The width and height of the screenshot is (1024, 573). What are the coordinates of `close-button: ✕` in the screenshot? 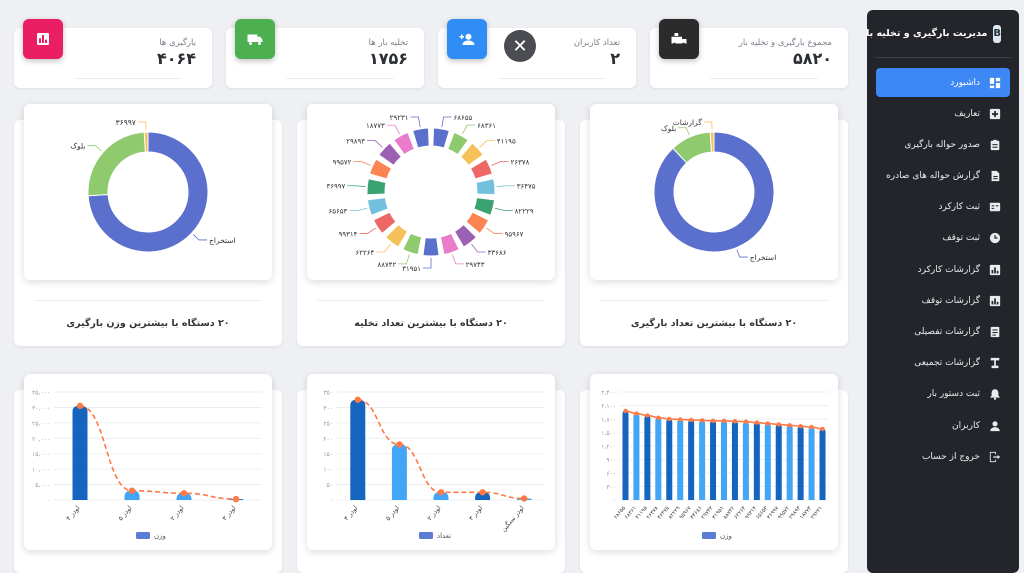 It's located at (520, 46).